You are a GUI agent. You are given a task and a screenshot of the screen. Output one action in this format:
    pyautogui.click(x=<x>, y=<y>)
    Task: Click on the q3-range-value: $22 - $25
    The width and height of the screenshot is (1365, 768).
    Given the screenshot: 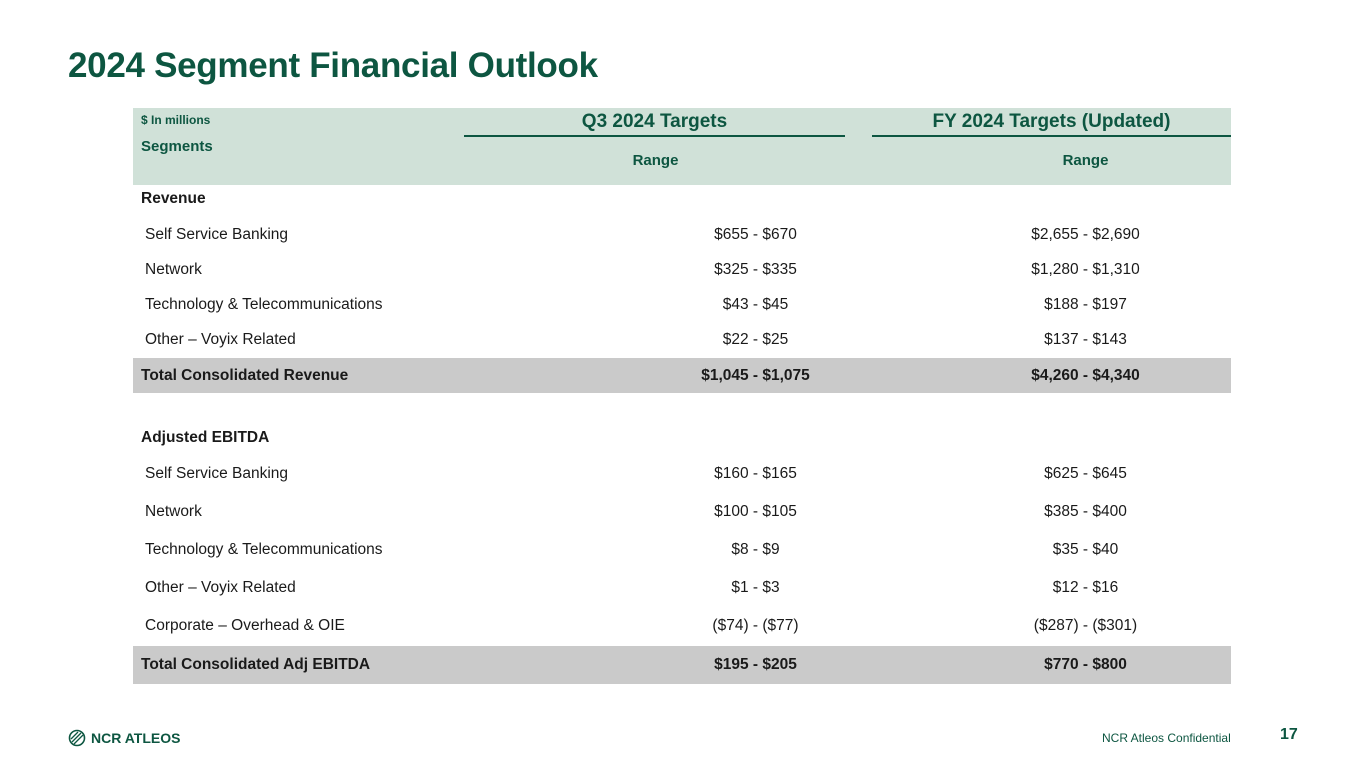 What is the action you would take?
    pyautogui.click(x=755, y=339)
    